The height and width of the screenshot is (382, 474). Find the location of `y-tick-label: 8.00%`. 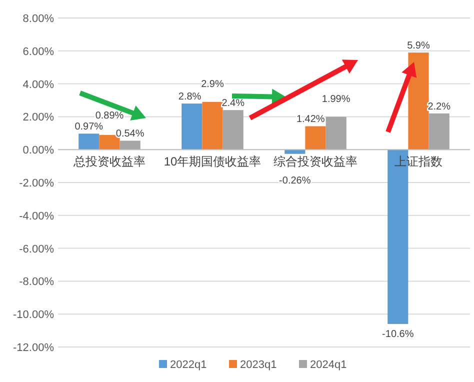

y-tick-label: 8.00% is located at coordinates (38, 19).